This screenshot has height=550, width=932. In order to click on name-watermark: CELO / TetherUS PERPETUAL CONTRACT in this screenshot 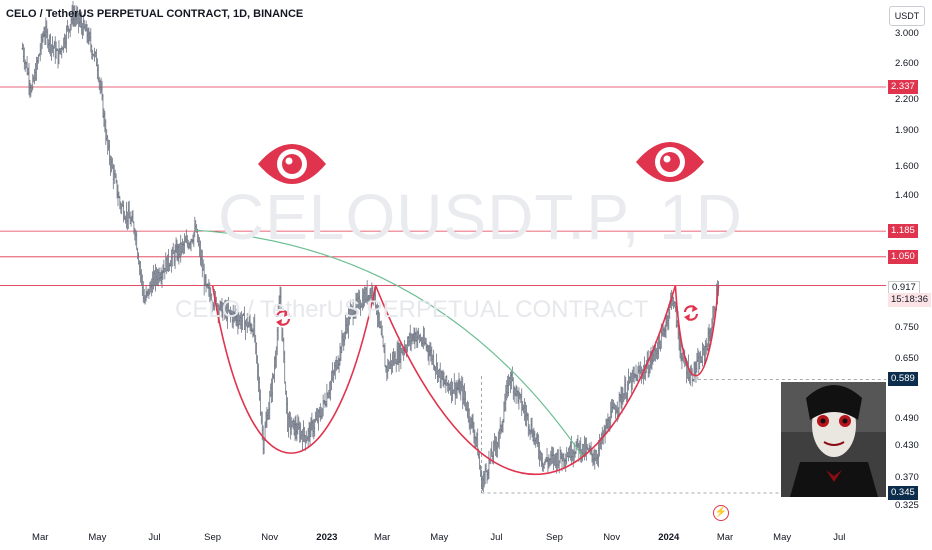, I will do `click(412, 309)`.